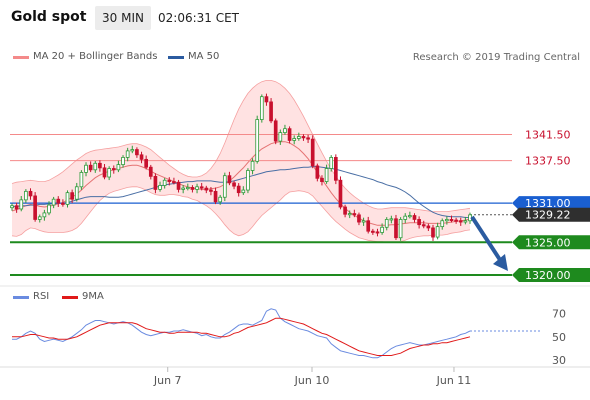 The height and width of the screenshot is (400, 590). Describe the element at coordinates (548, 215) in the screenshot. I see `last-label-1329.22: 1329.22` at that location.